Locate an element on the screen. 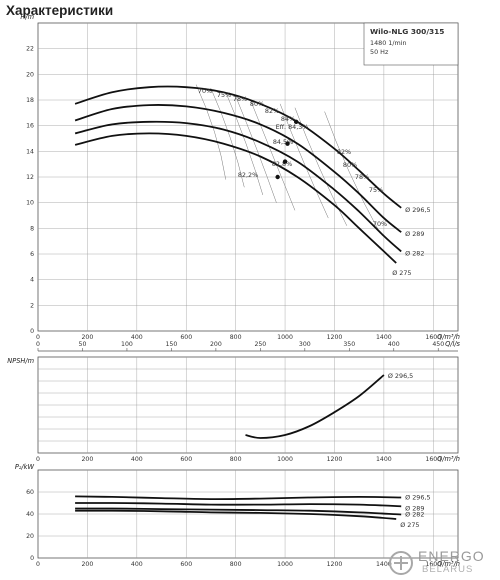  npsh-curve is located at coordinates (315, 406).